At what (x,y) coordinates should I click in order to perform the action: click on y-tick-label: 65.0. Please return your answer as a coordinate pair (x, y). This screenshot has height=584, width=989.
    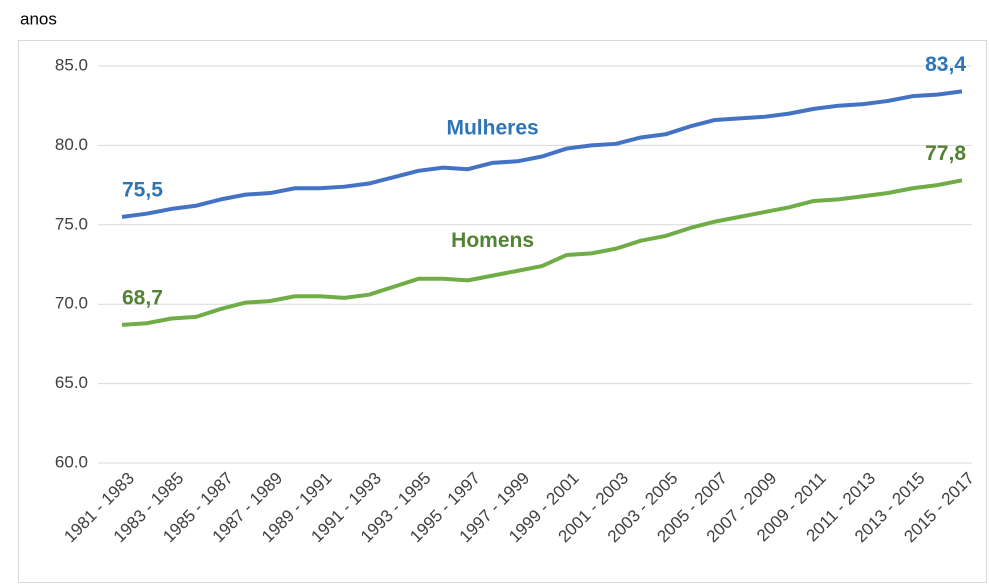
    Looking at the image, I should click on (71, 382).